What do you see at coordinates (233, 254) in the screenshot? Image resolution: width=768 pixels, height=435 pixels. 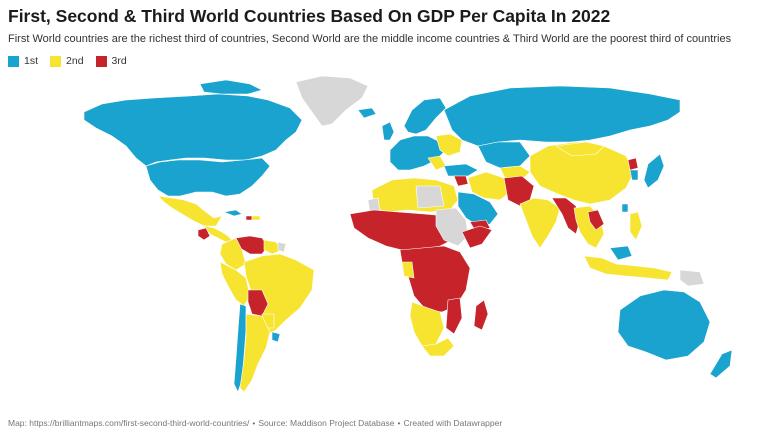 I see `region-colombia` at bounding box center [233, 254].